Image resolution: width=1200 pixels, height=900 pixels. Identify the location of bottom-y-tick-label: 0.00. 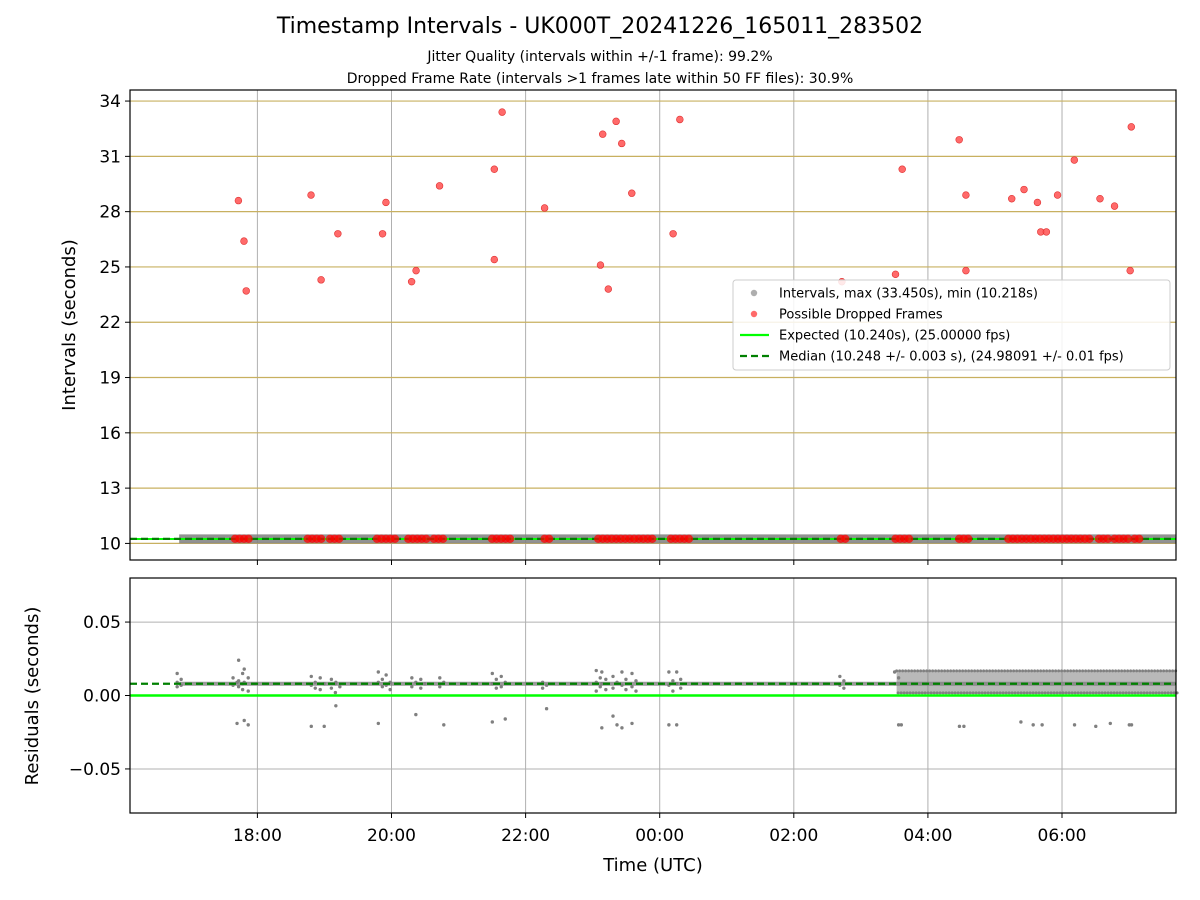
(102, 697).